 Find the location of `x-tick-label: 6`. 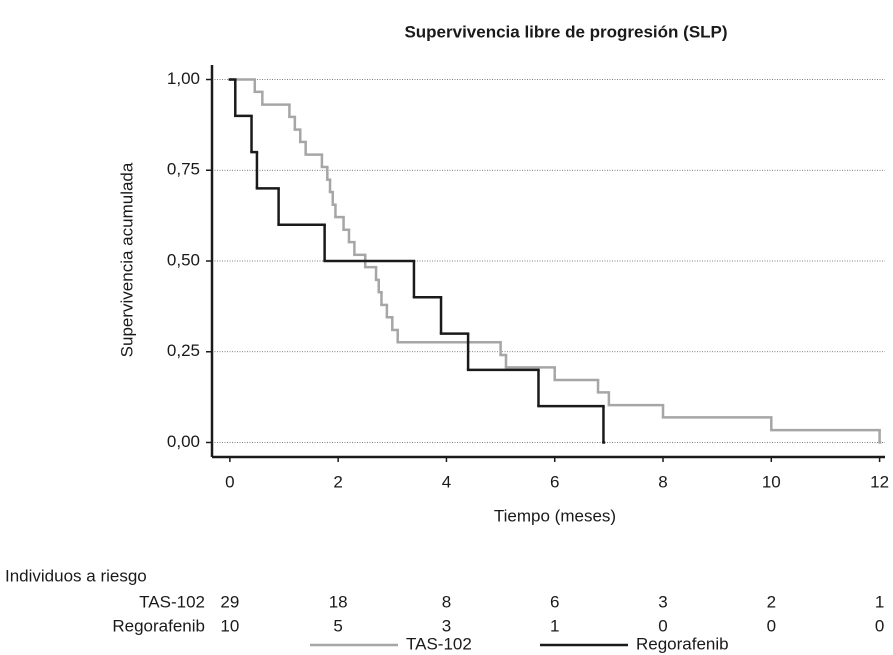

x-tick-label: 6 is located at coordinates (554, 481).